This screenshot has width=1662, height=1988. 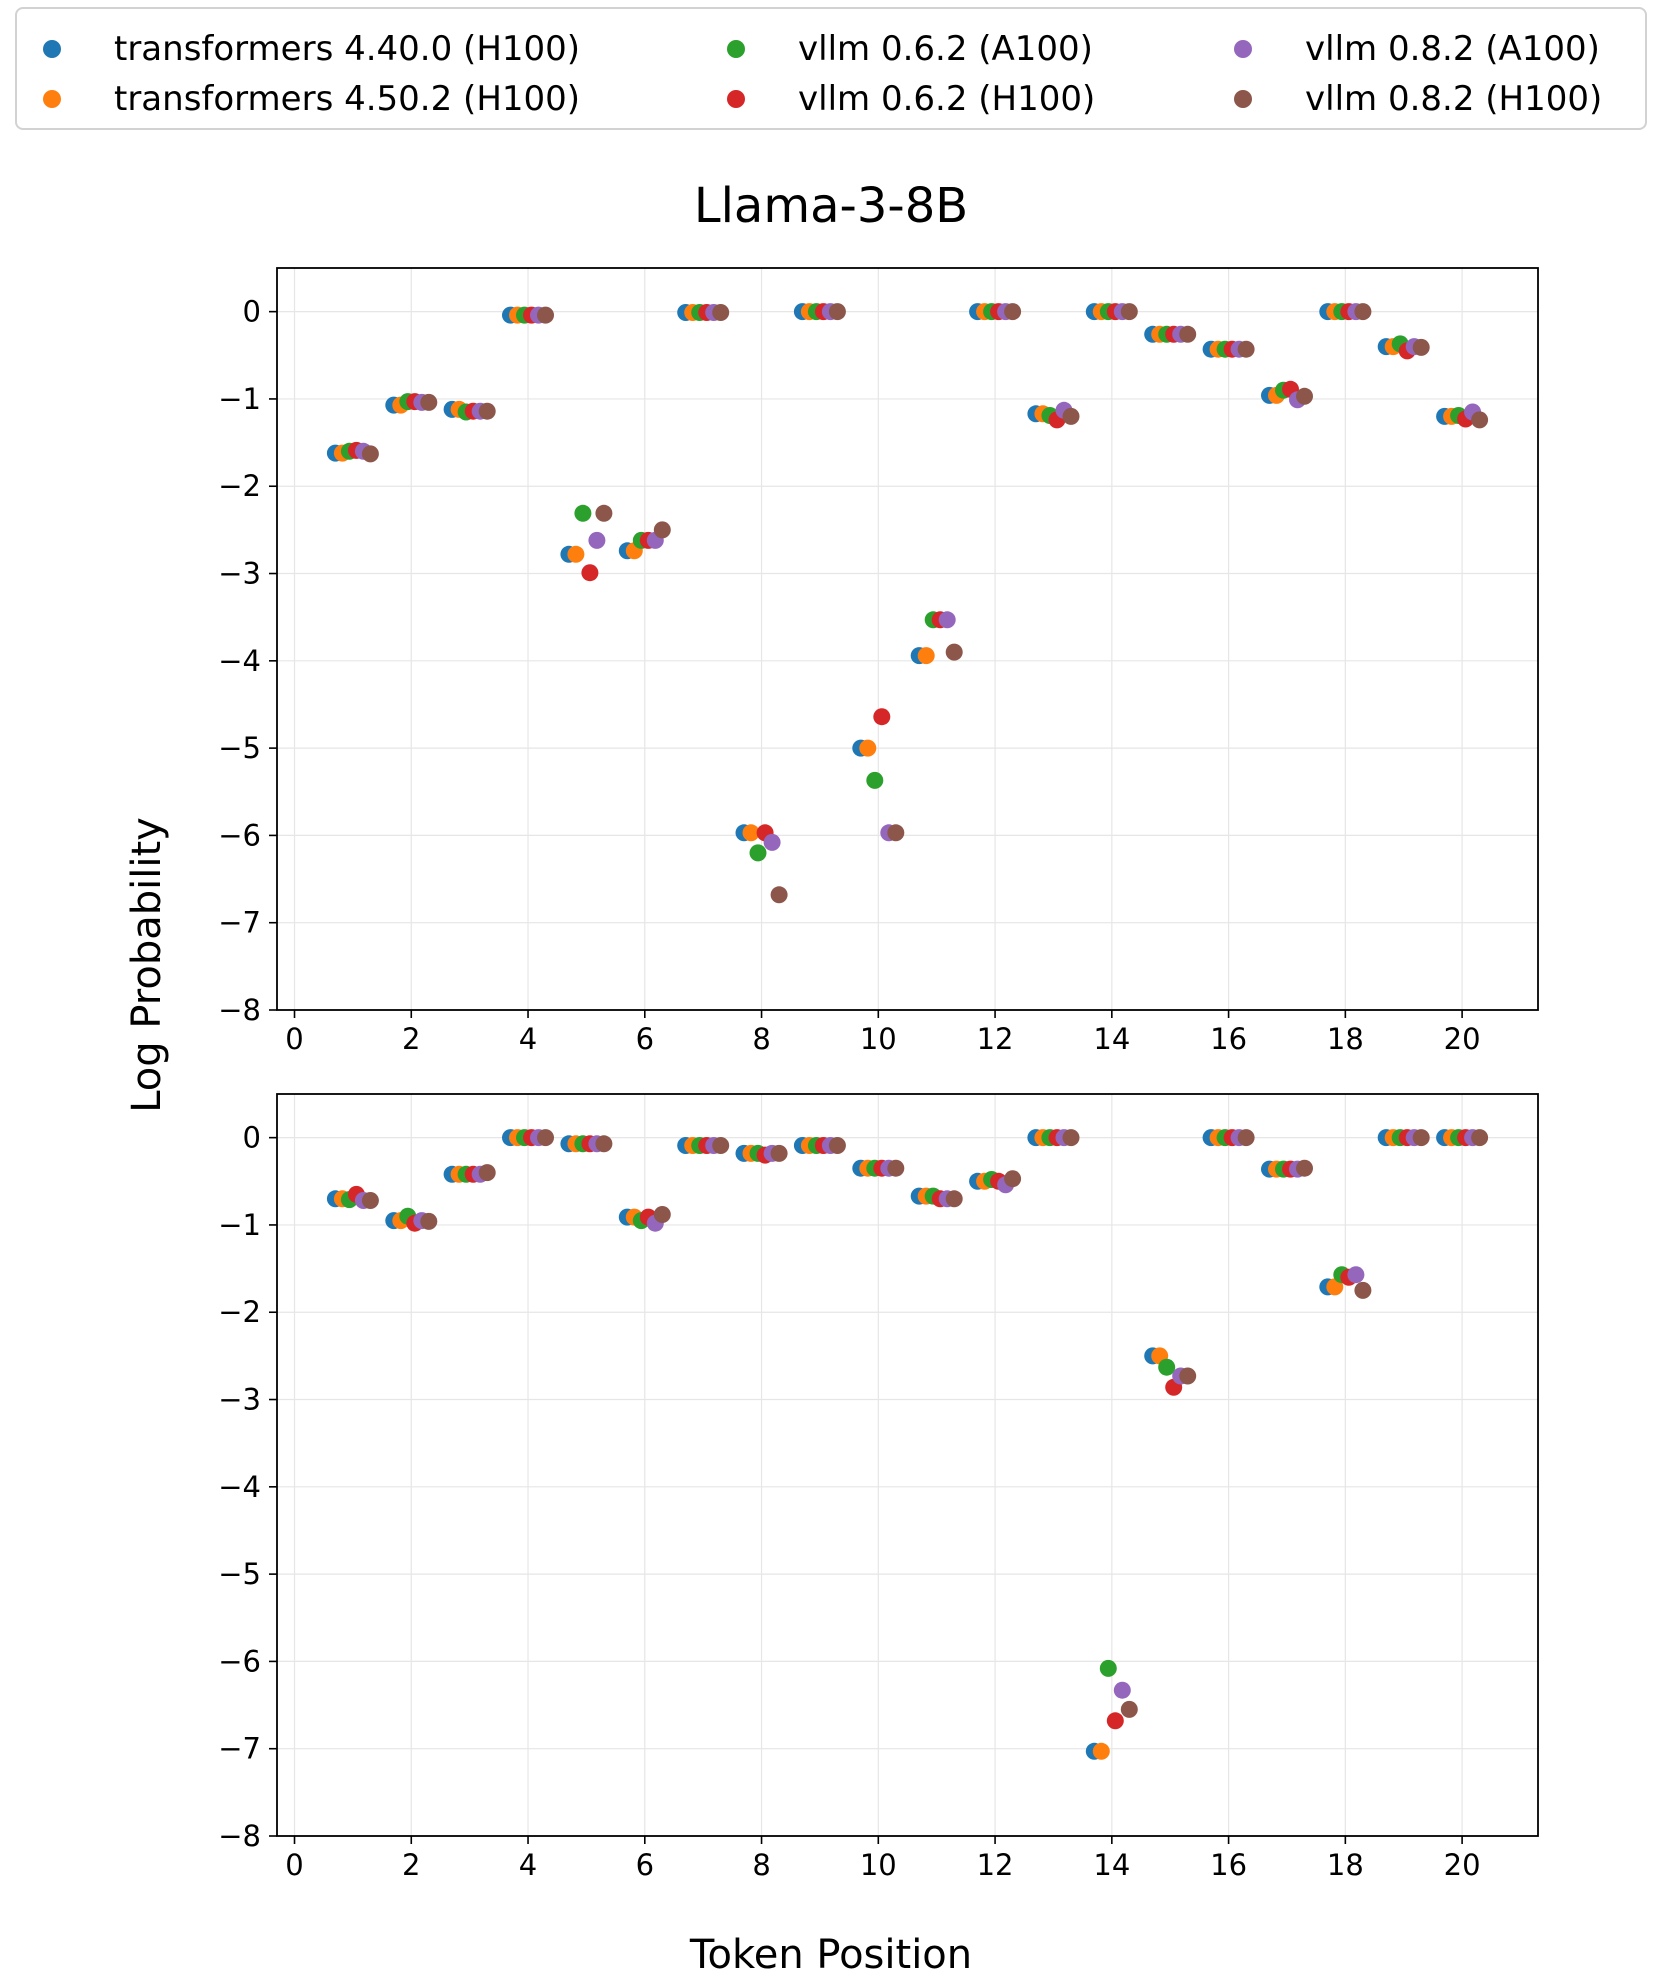 I want to click on legend-item: transformers 4.50.2 (H100), so click(x=311, y=99).